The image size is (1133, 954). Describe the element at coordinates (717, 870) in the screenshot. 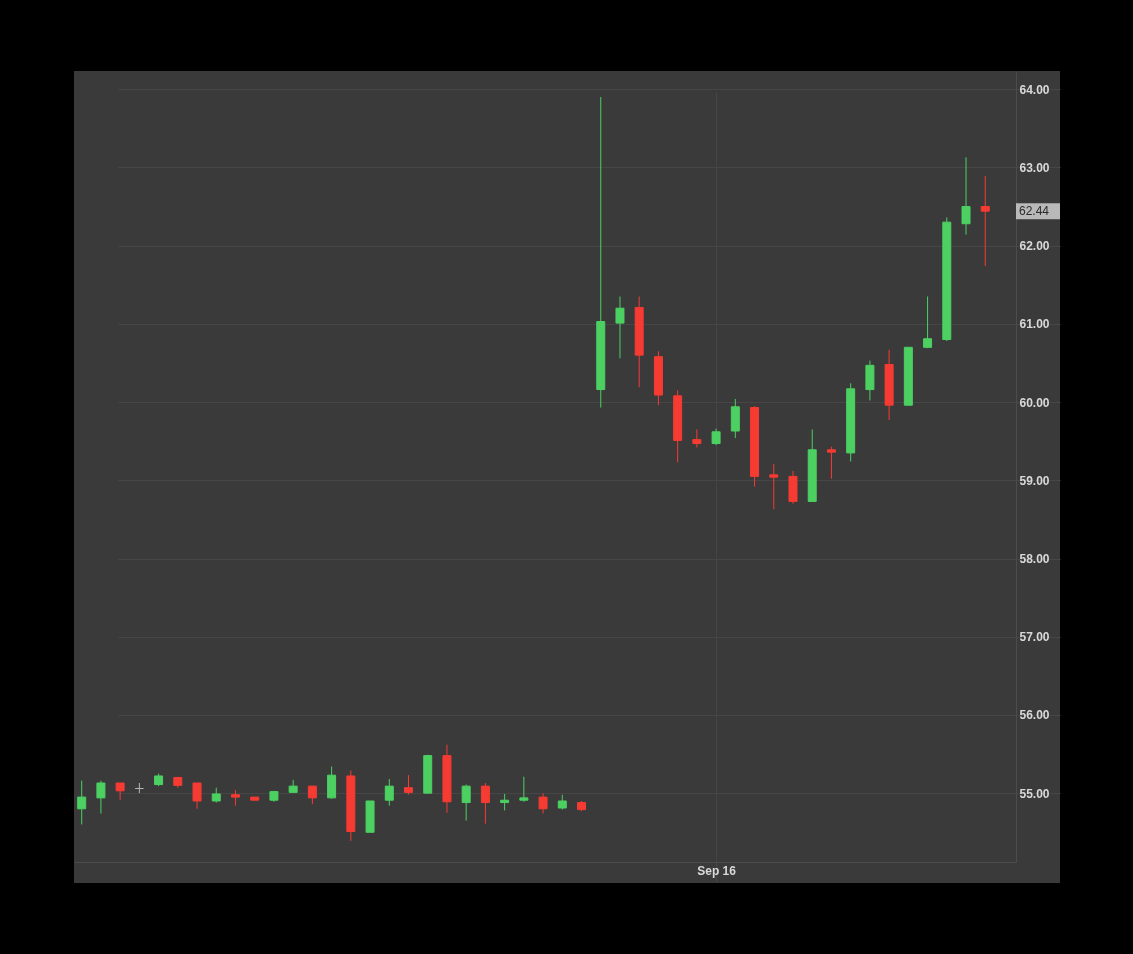

I see `x-tick-label: Sep 16` at that location.